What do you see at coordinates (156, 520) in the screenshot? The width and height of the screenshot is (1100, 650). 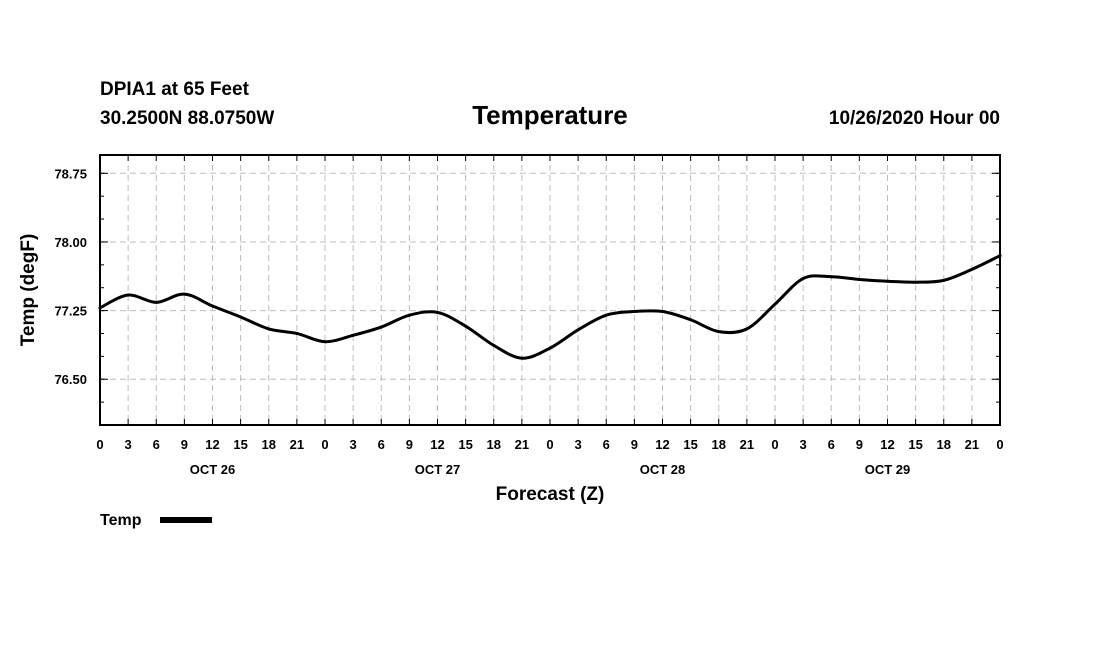 I see `legend: Temp` at bounding box center [156, 520].